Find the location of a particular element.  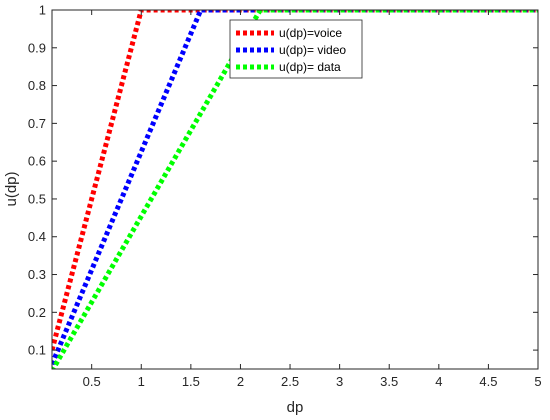

x-tick-label: 3.5 is located at coordinates (389, 381).